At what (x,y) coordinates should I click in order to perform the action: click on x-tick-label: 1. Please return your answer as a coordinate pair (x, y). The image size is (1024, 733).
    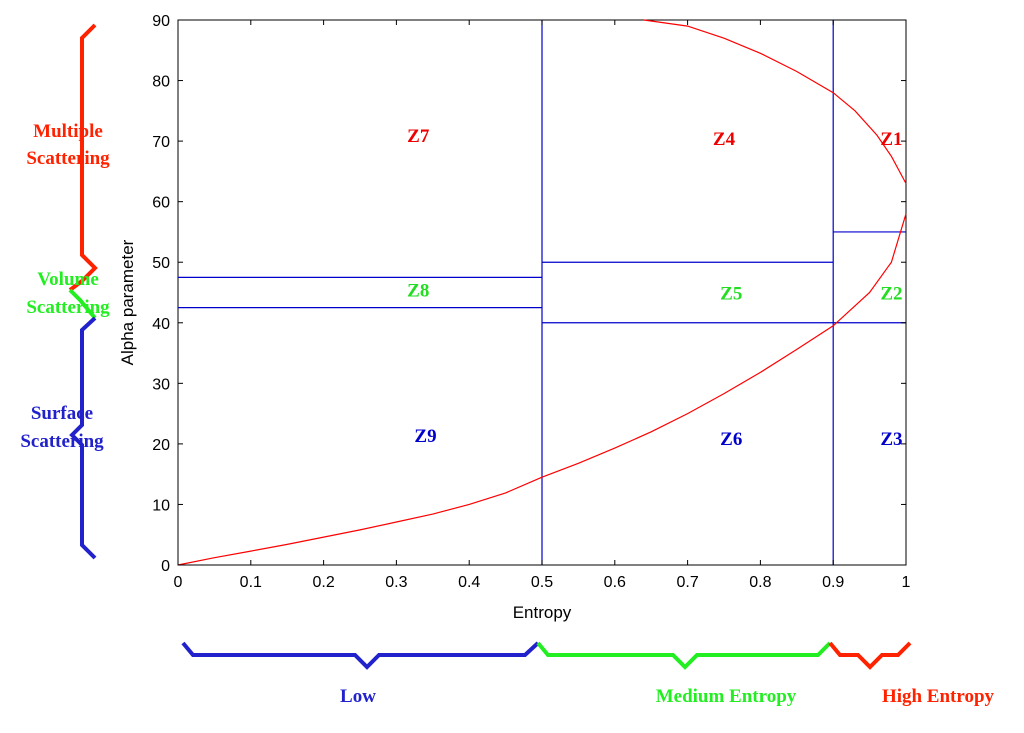
    Looking at the image, I should click on (906, 582).